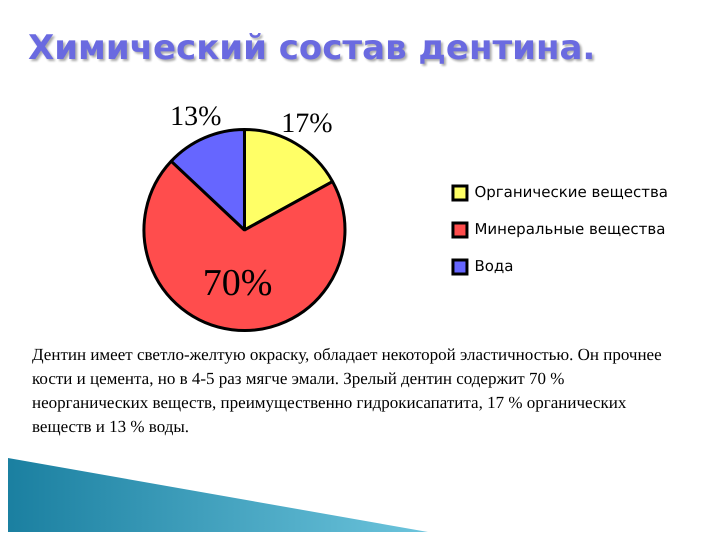 Image resolution: width=720 pixels, height=540 pixels. I want to click on legend-label: Вода, so click(494, 265).